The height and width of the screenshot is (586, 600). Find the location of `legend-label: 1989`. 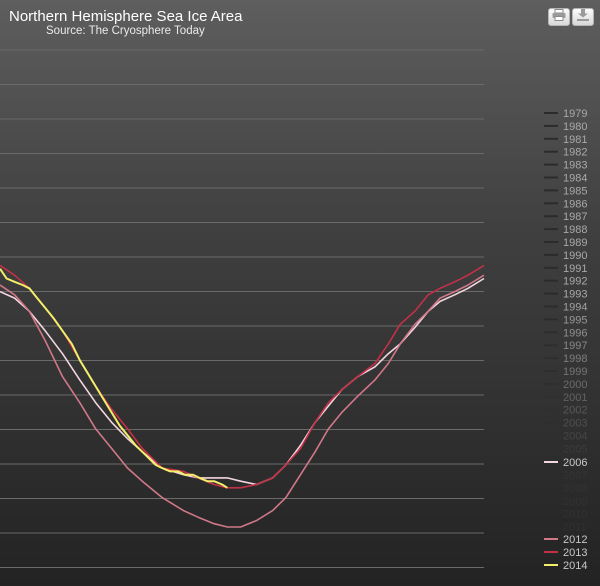

legend-label: 1989 is located at coordinates (575, 243).